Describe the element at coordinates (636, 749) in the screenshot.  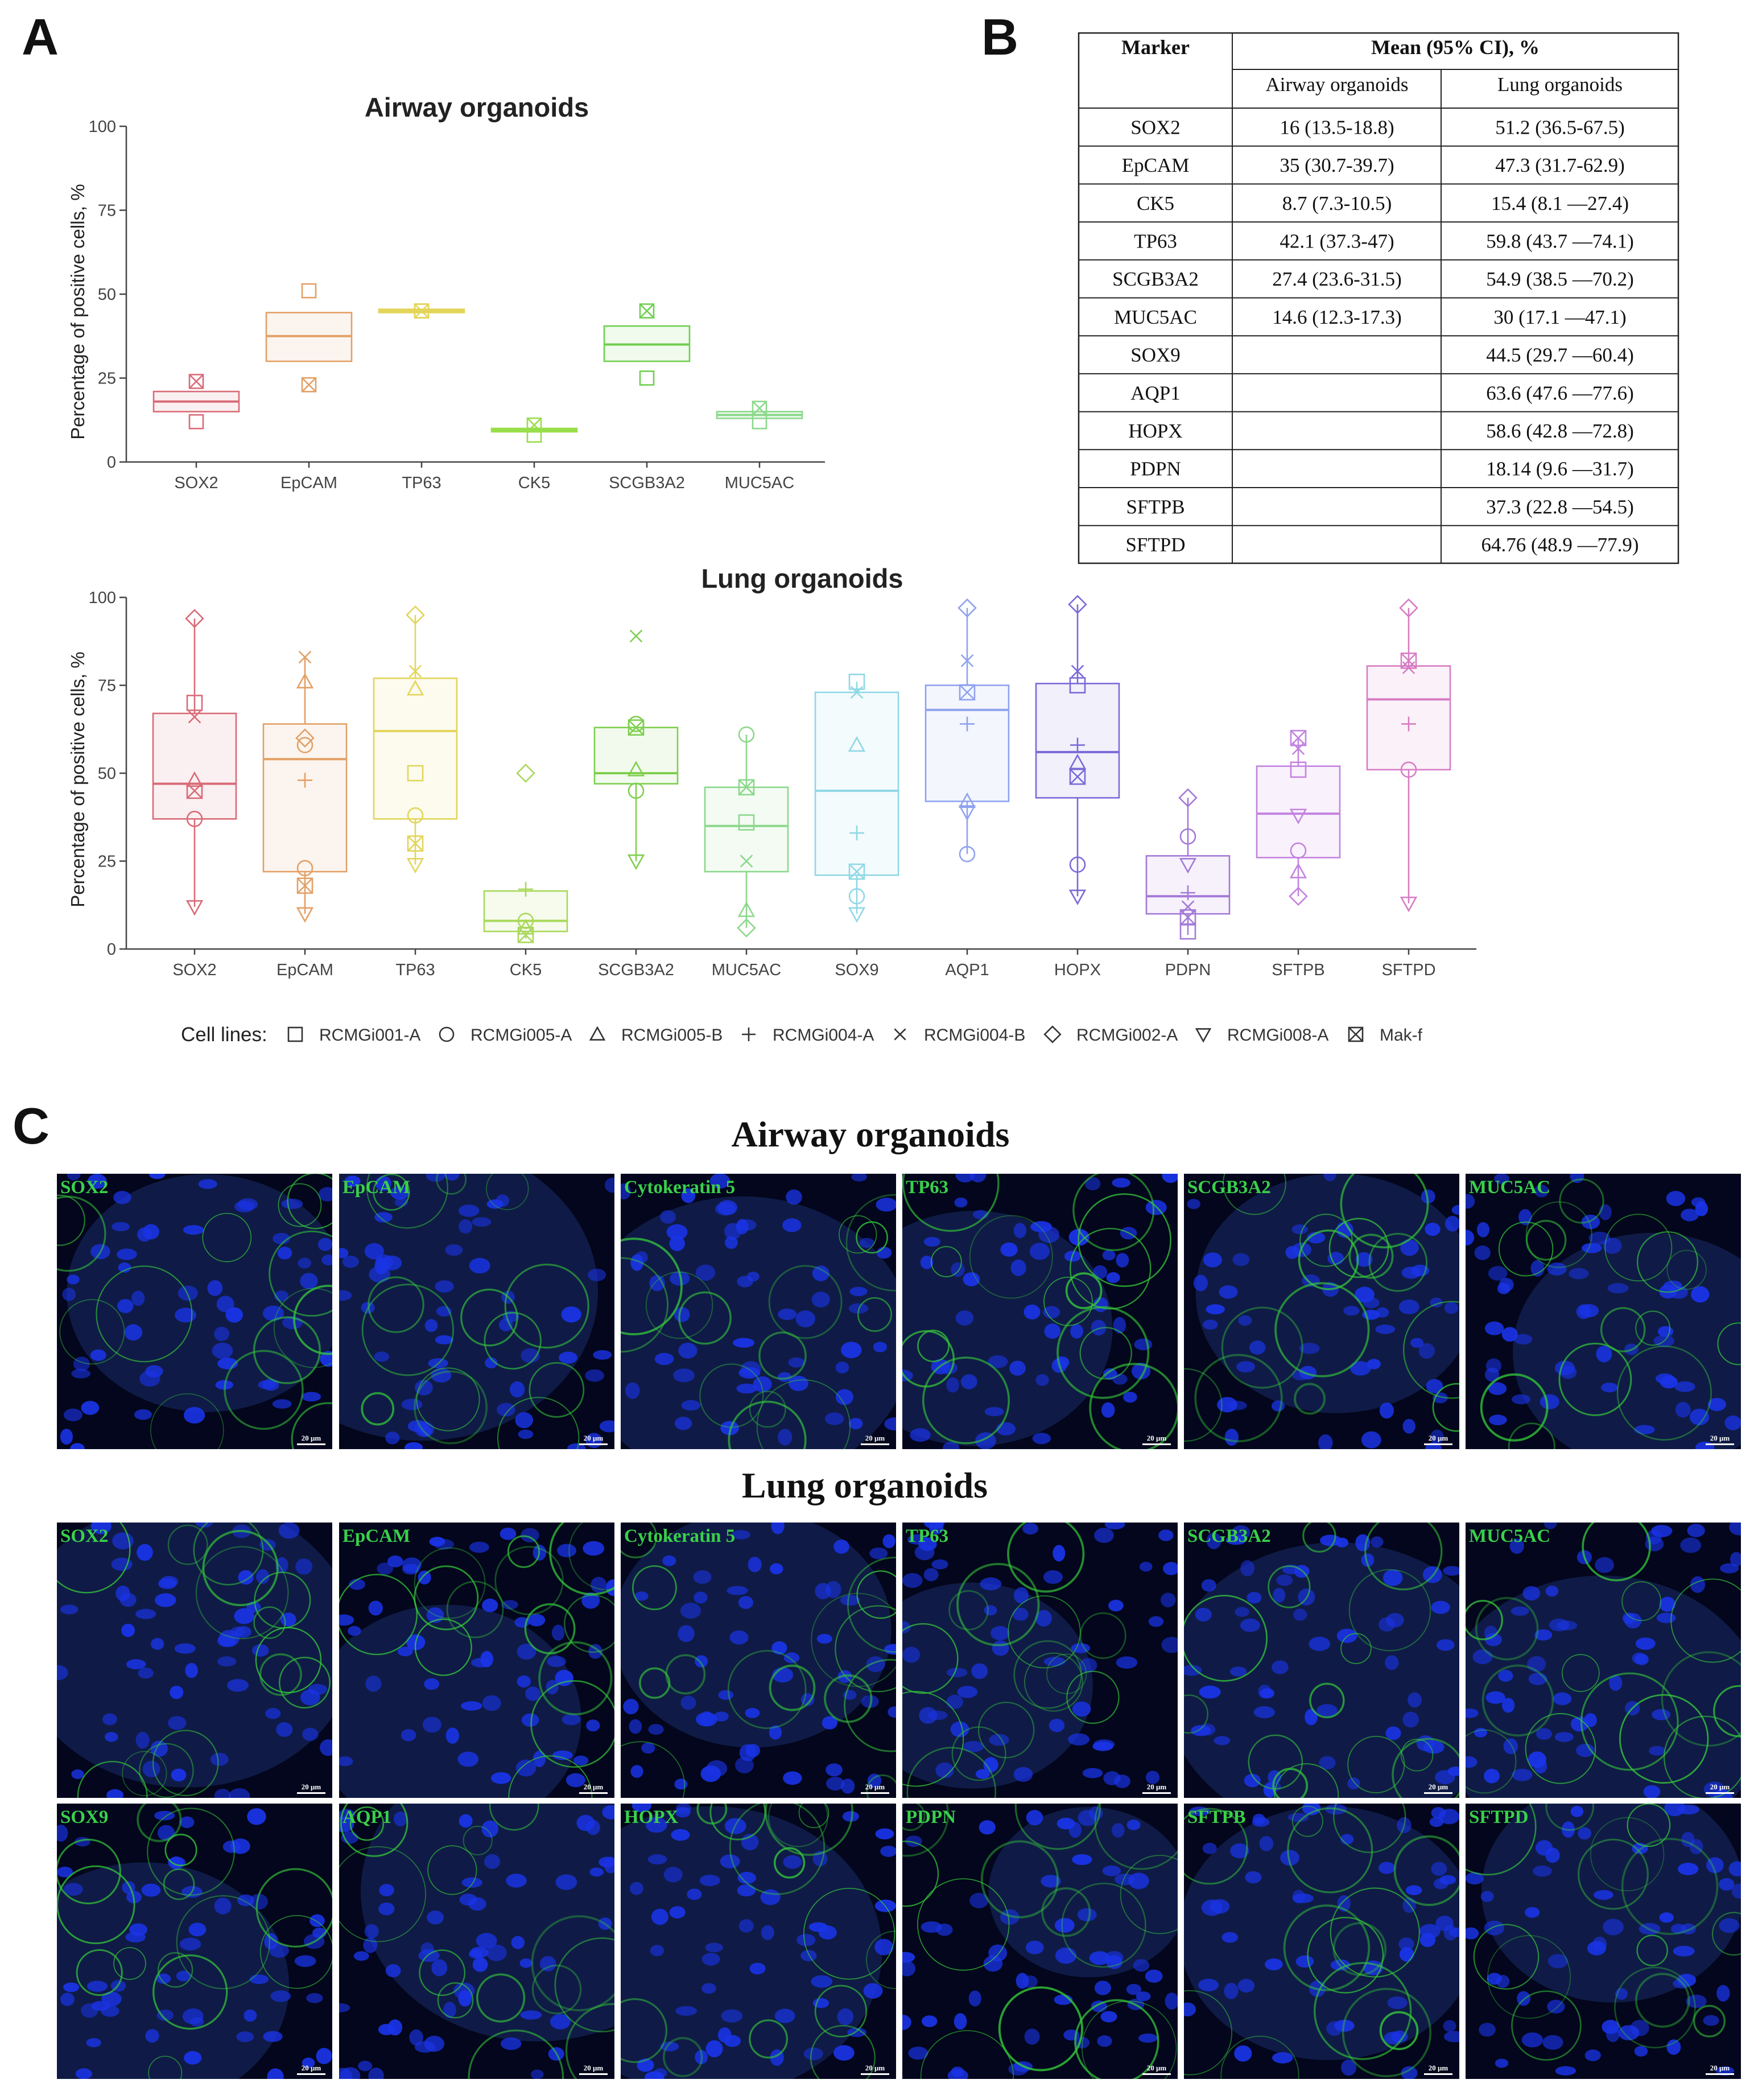
I see `box-scgb3a2` at that location.